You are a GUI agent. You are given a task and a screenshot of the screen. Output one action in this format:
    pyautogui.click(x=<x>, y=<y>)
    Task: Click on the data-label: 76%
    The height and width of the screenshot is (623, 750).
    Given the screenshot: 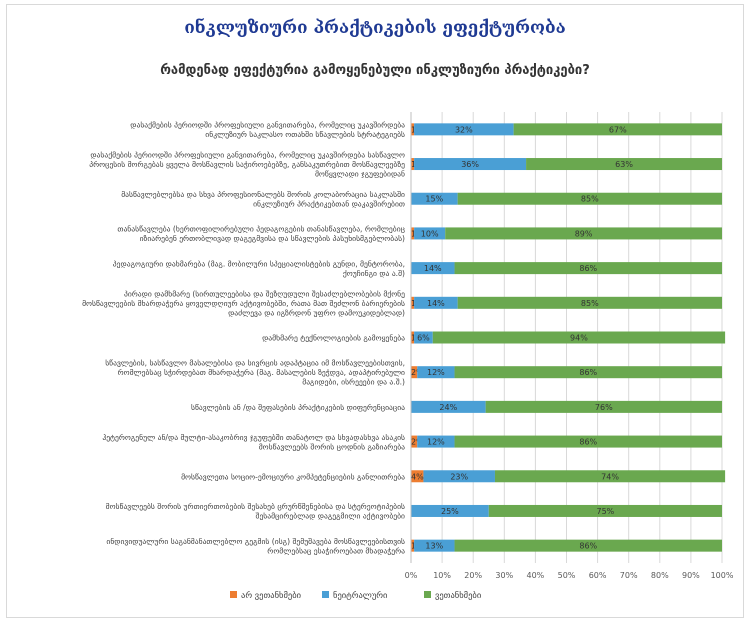 What is the action you would take?
    pyautogui.click(x=604, y=407)
    